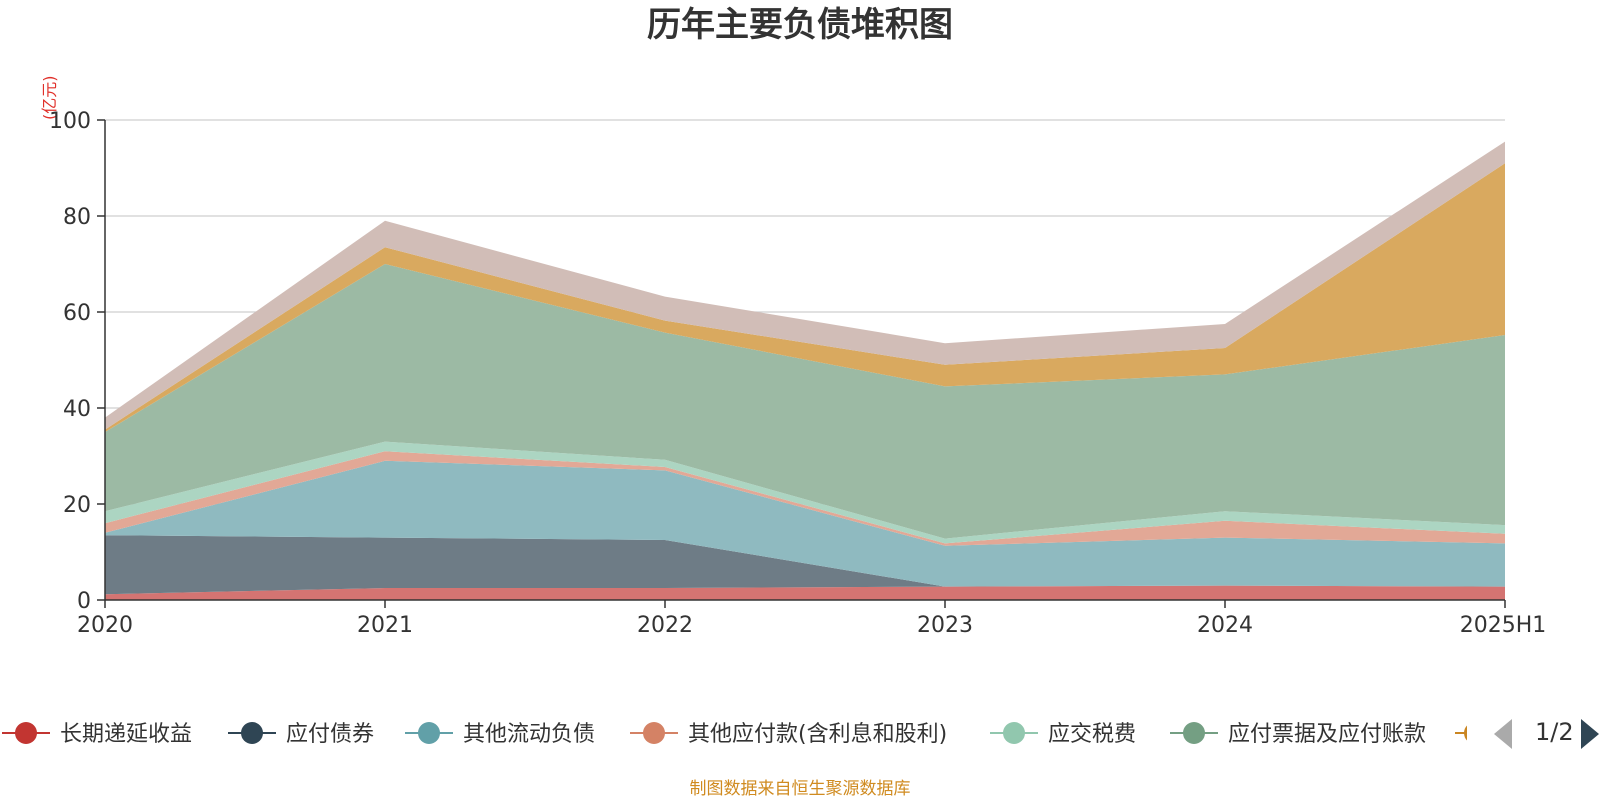  I want to click on data-source-note: 制图数据来自恒生聚源数据库, so click(800, 789).